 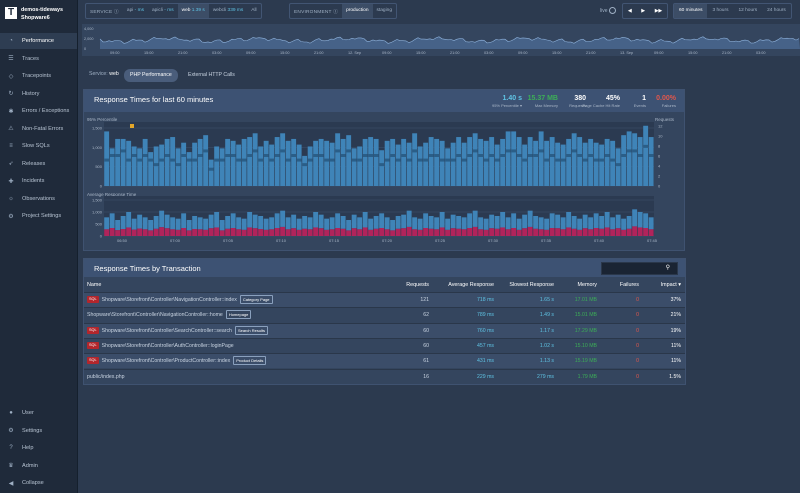 What do you see at coordinates (228, 11) in the screenshot?
I see `service-option-webcli: webcli 339 ms` at bounding box center [228, 11].